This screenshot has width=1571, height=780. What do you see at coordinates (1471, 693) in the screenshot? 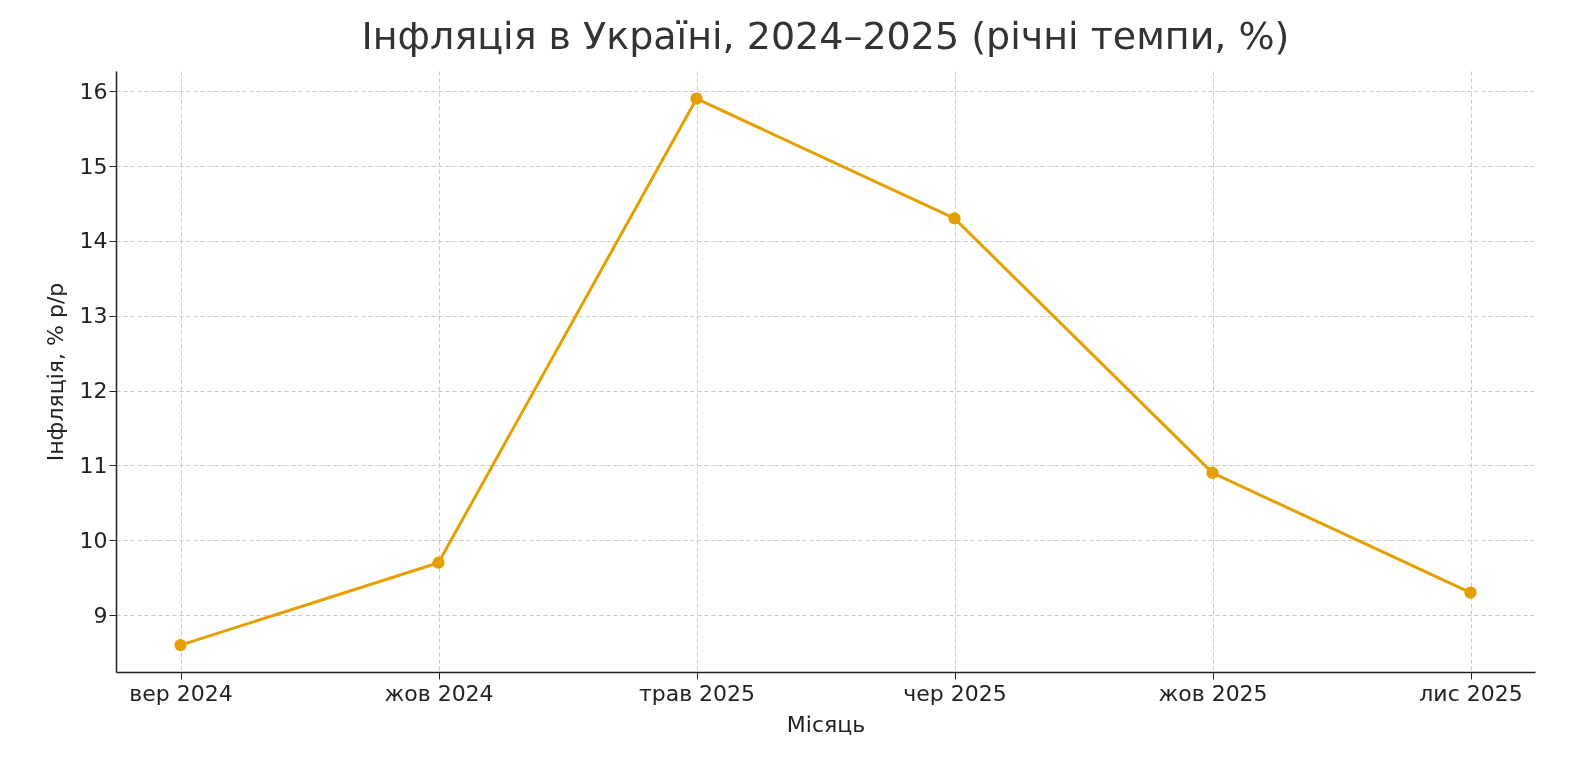
I see `x-tick-label: лис 2025` at bounding box center [1471, 693].